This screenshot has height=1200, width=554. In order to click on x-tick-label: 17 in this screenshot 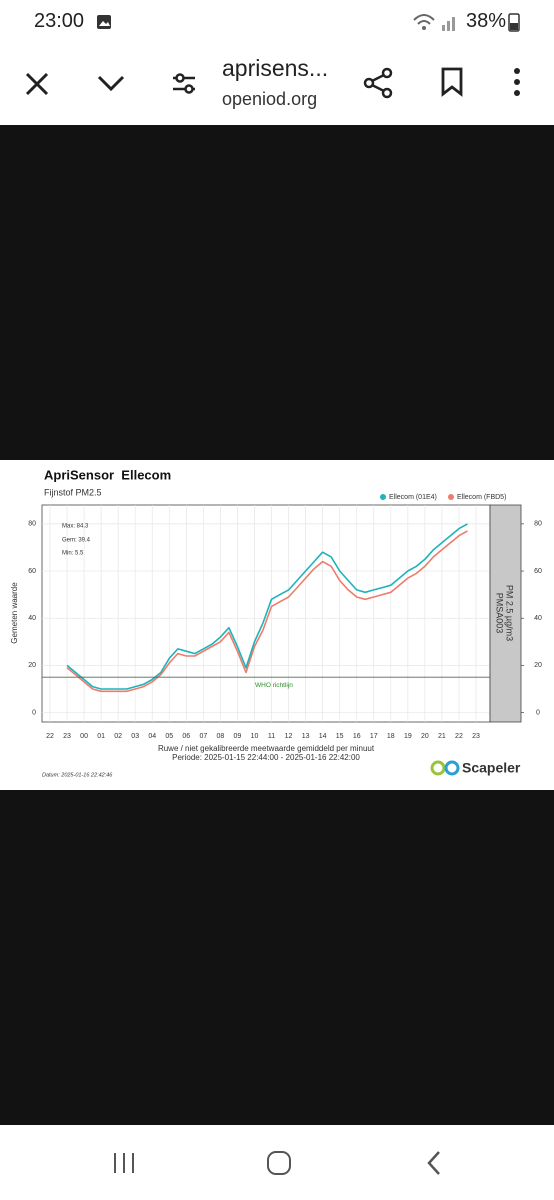, I will do `click(374, 736)`.